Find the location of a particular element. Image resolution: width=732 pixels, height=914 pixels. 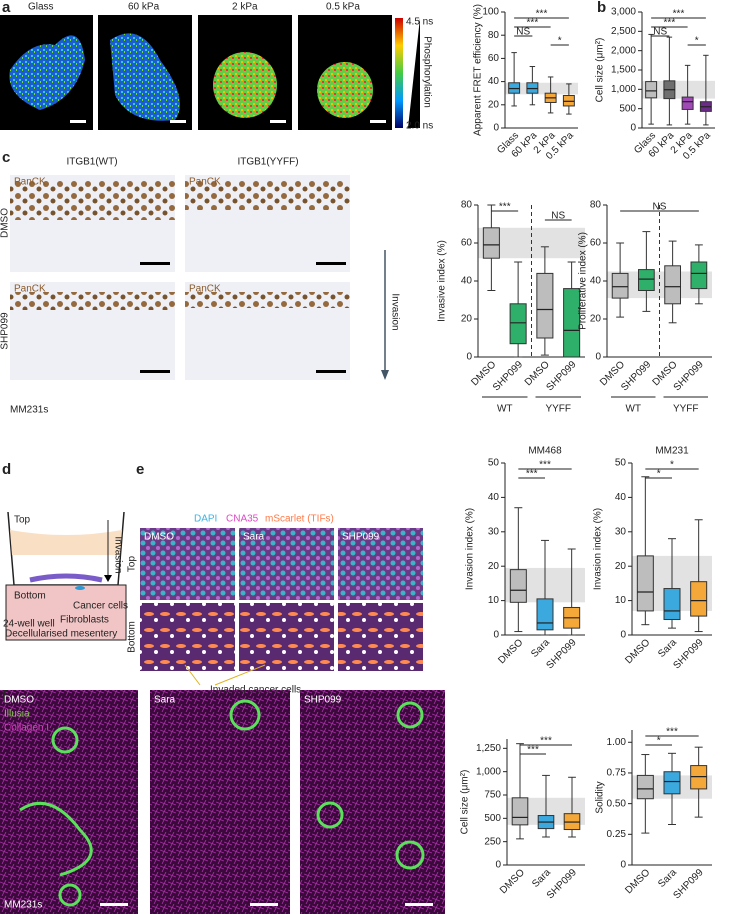

y-tick-label: 0.75 is located at coordinates (617, 773).